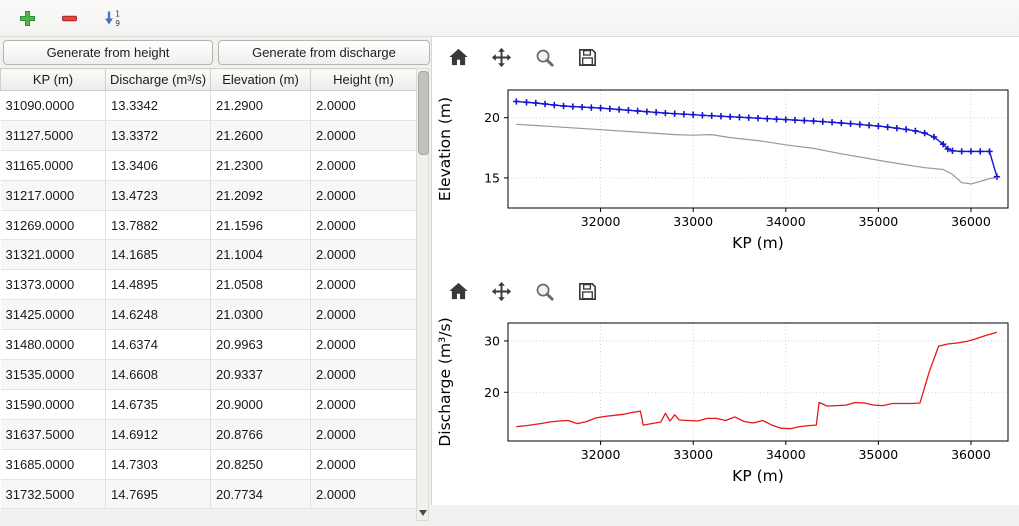  Describe the element at coordinates (260, 345) in the screenshot. I see `table-cell: 20.9963` at that location.